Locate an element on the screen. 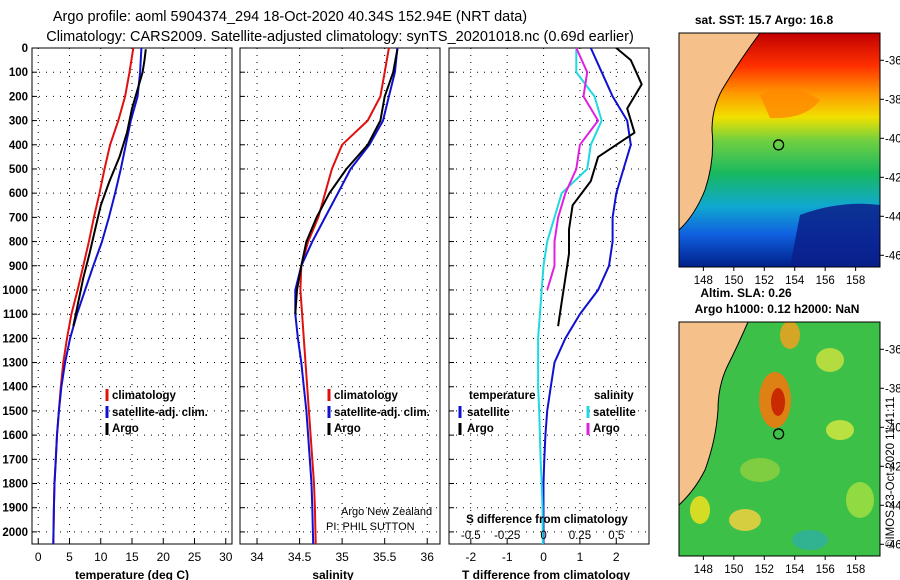 The image size is (900, 580). salinity-series is located at coordinates (346, 296).